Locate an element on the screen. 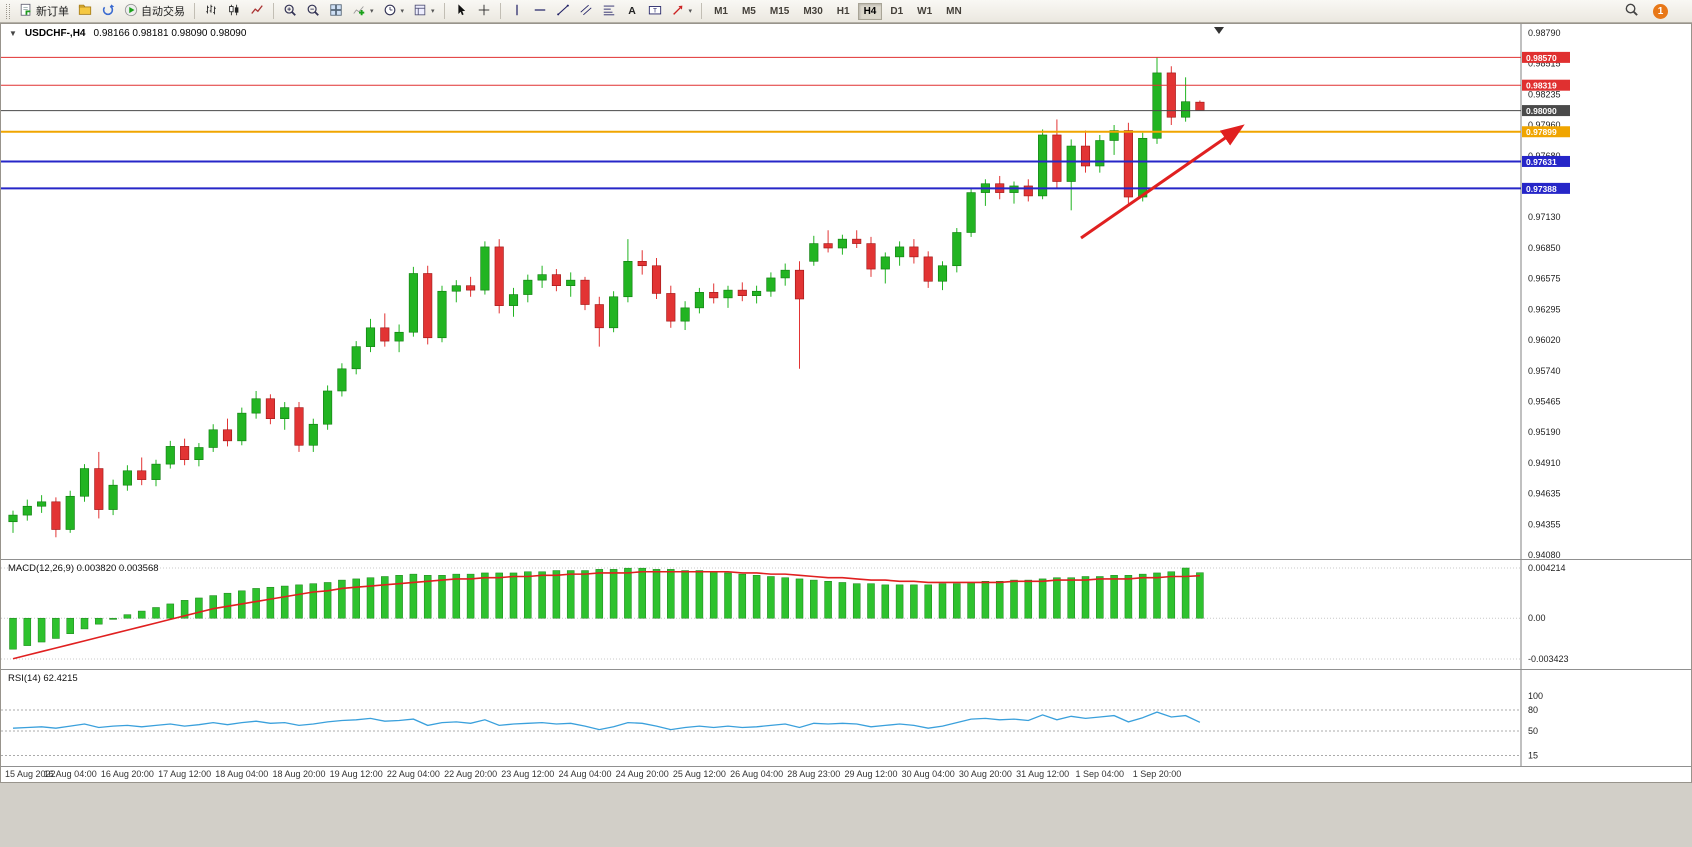 The height and width of the screenshot is (847, 1692). line-chart-button is located at coordinates (257, 11).